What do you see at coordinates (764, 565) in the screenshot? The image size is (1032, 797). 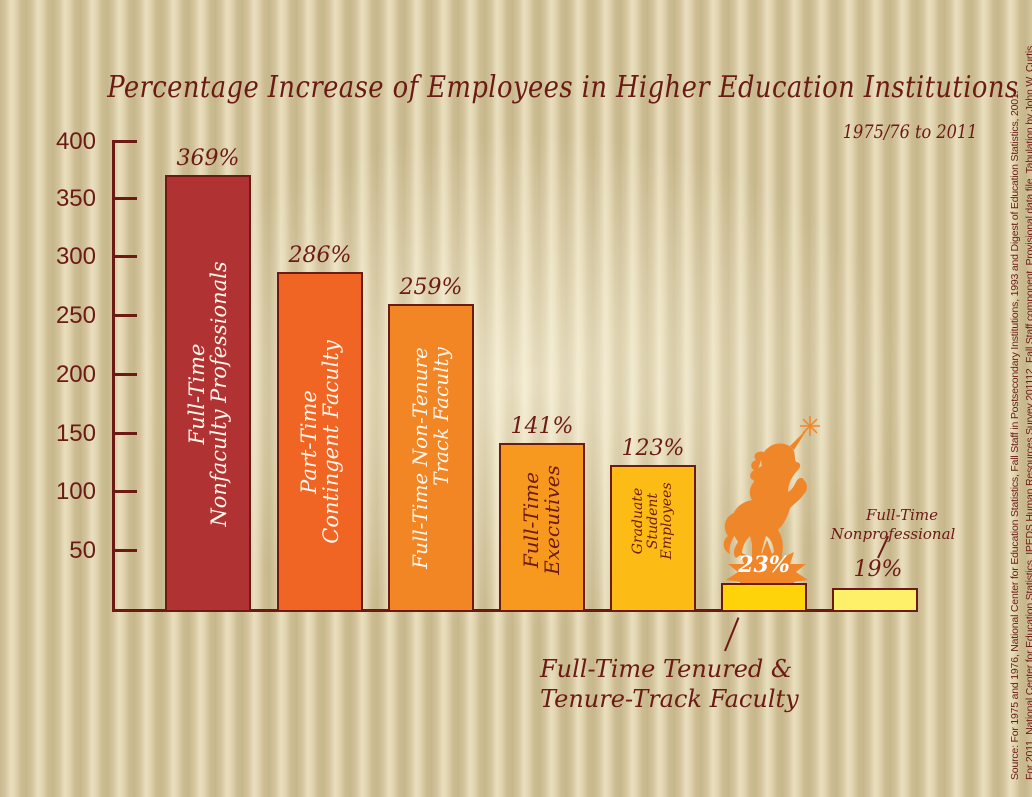 I see `value-label-starburst: 23%` at bounding box center [764, 565].